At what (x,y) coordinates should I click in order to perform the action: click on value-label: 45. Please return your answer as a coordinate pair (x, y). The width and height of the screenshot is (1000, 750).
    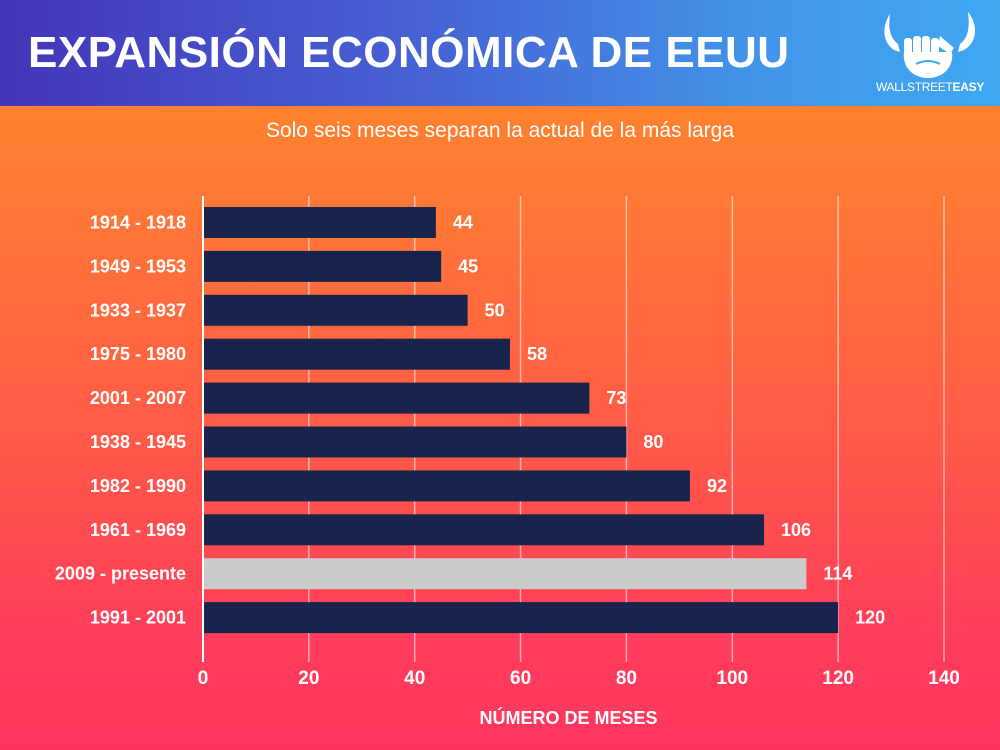
    Looking at the image, I should click on (468, 266).